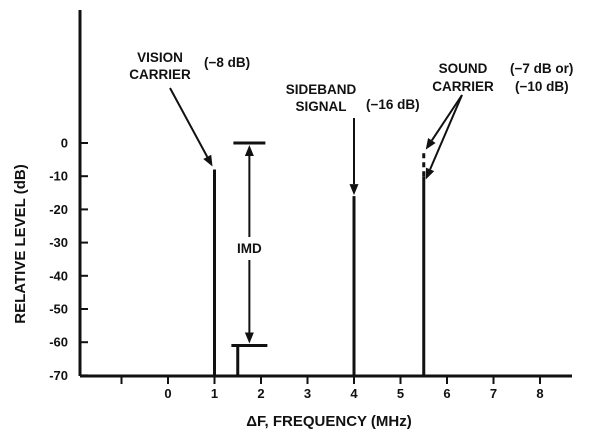 This screenshot has height=437, width=591. Describe the element at coordinates (249, 302) in the screenshot. I see `imd-arrow-down` at that location.